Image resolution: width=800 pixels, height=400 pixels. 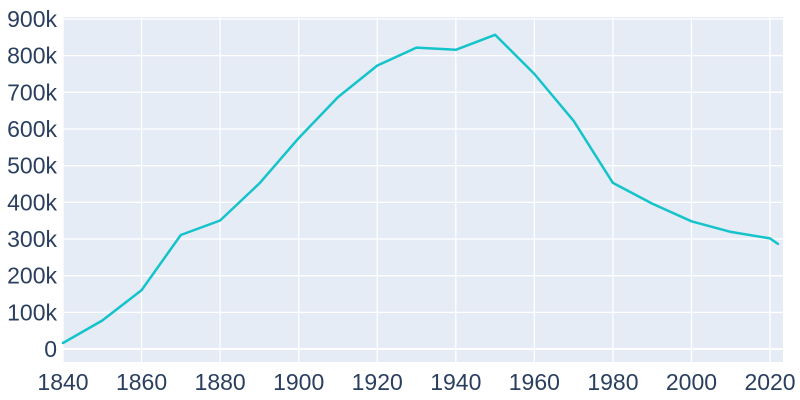 I want to click on y-tick-label: 200k, so click(x=32, y=276).